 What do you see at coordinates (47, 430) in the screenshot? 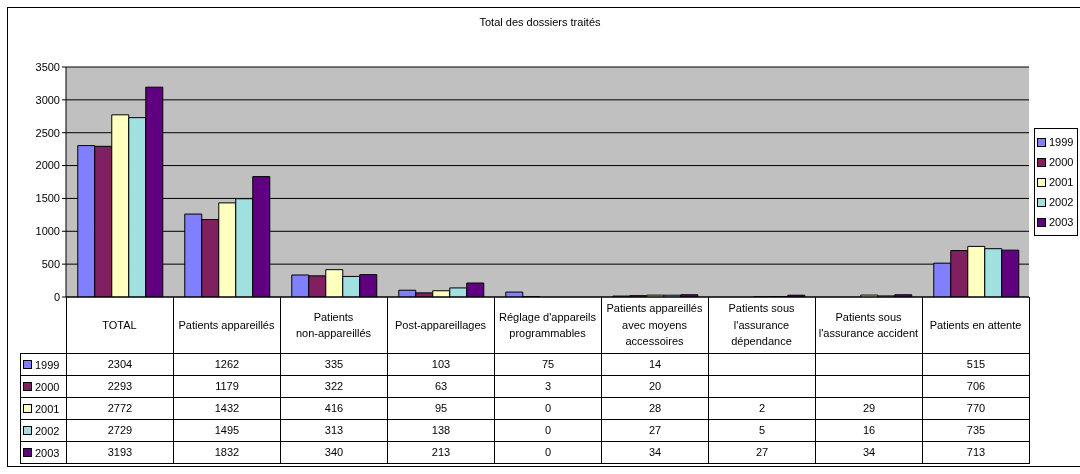
I see `text: 2002` at bounding box center [47, 430].